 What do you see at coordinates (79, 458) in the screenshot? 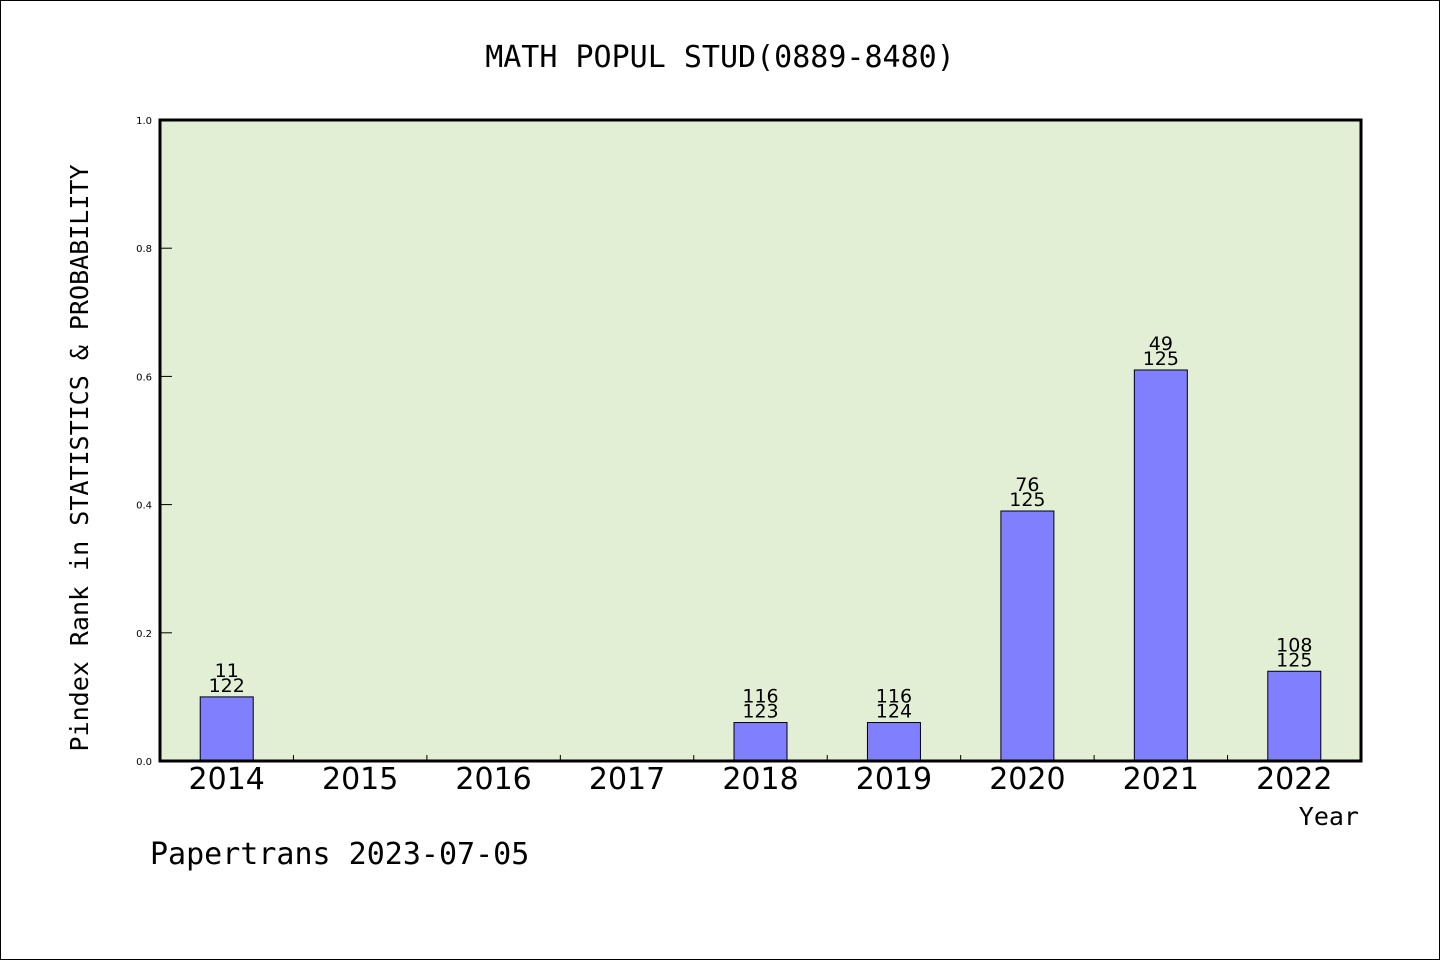
I see `y-axis-label: Pindex Rank in STATISTICS & PROBABILITY` at bounding box center [79, 458].